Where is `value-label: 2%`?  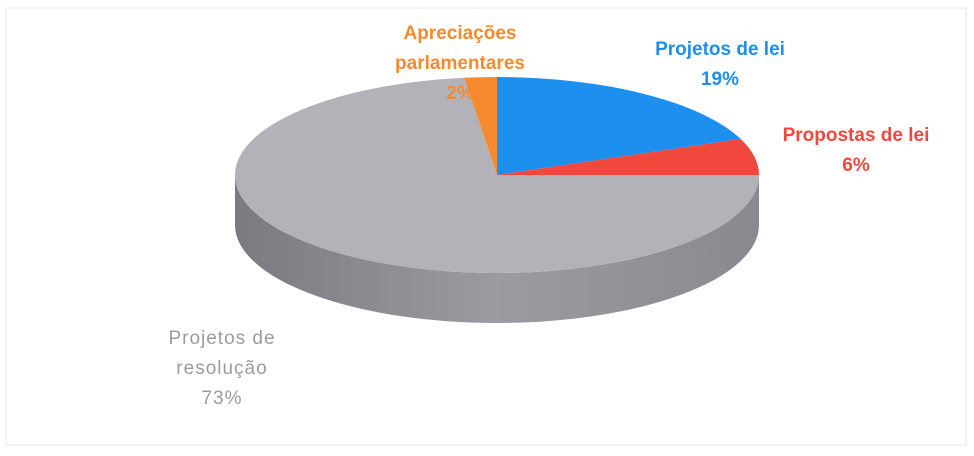 value-label: 2% is located at coordinates (460, 93).